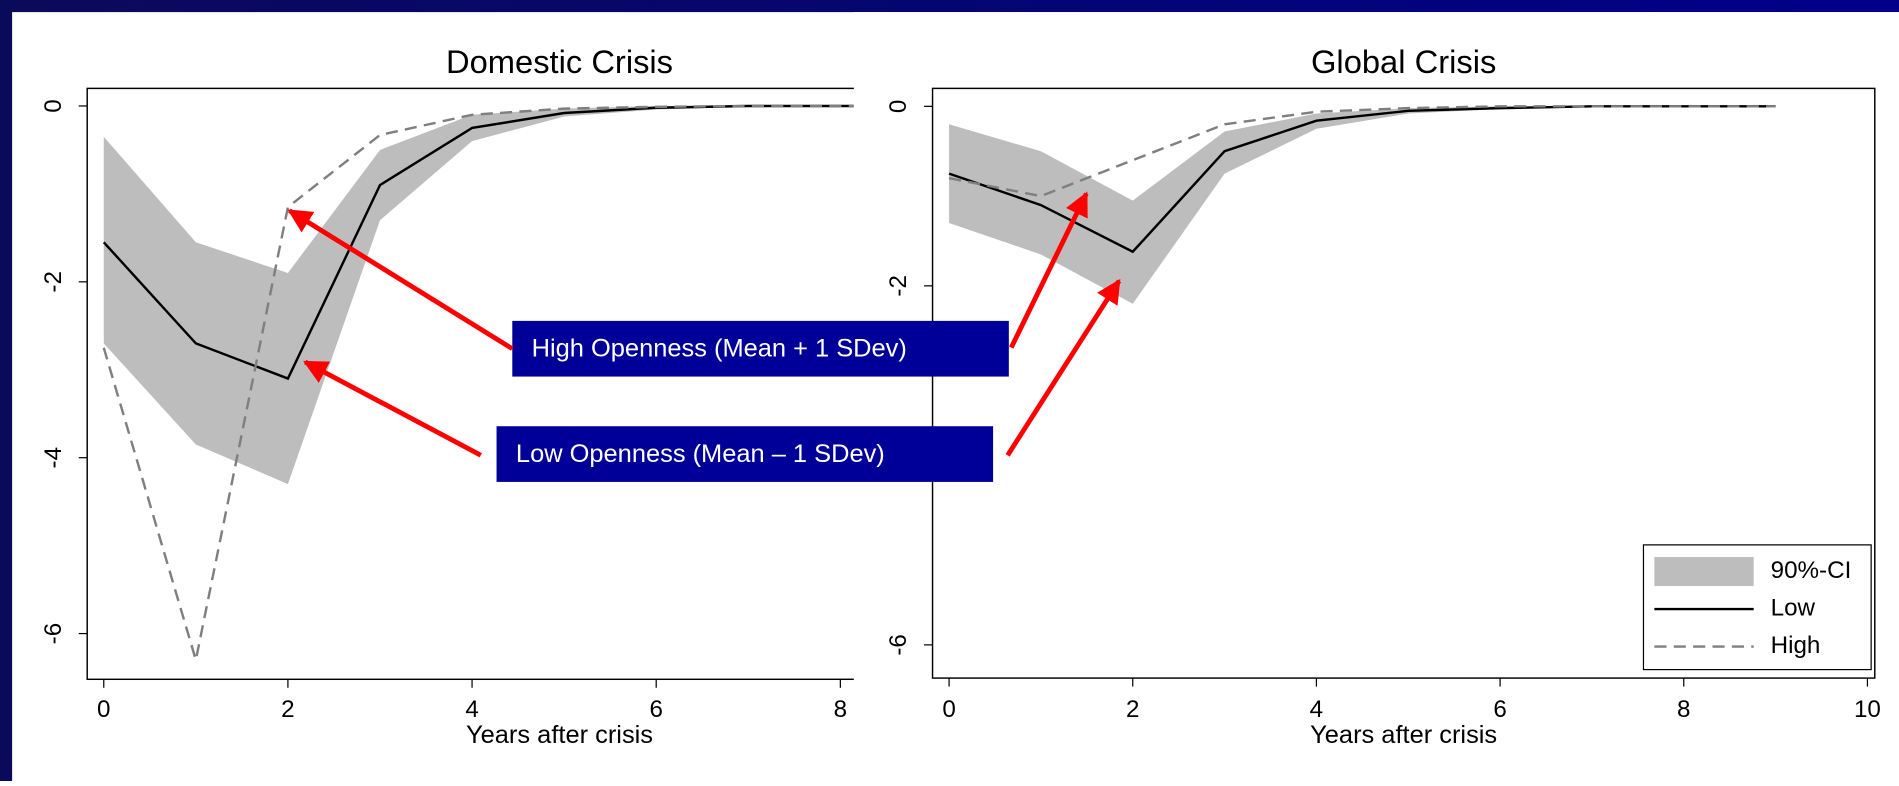  Describe the element at coordinates (1796, 645) in the screenshot. I see `legend-label: High` at that location.